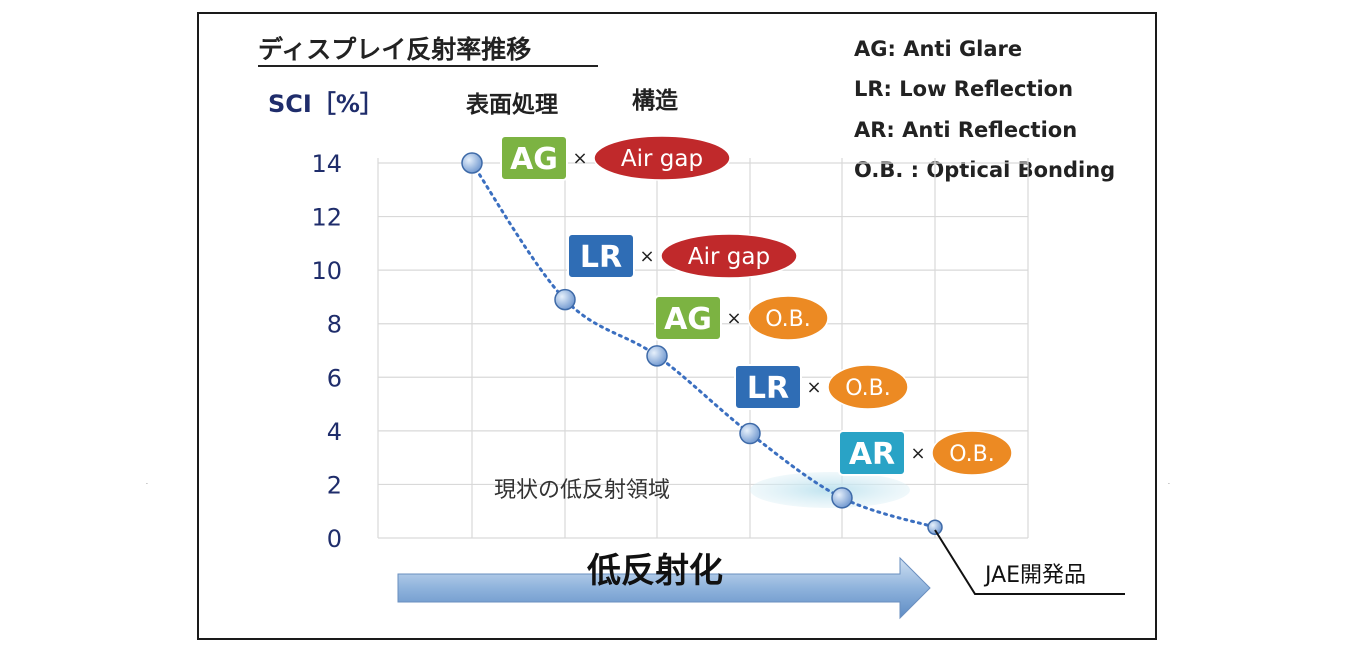 Image resolution: width=1350 pixels, height=654 pixels. I want to click on product-callout-line, so click(1029, 562).